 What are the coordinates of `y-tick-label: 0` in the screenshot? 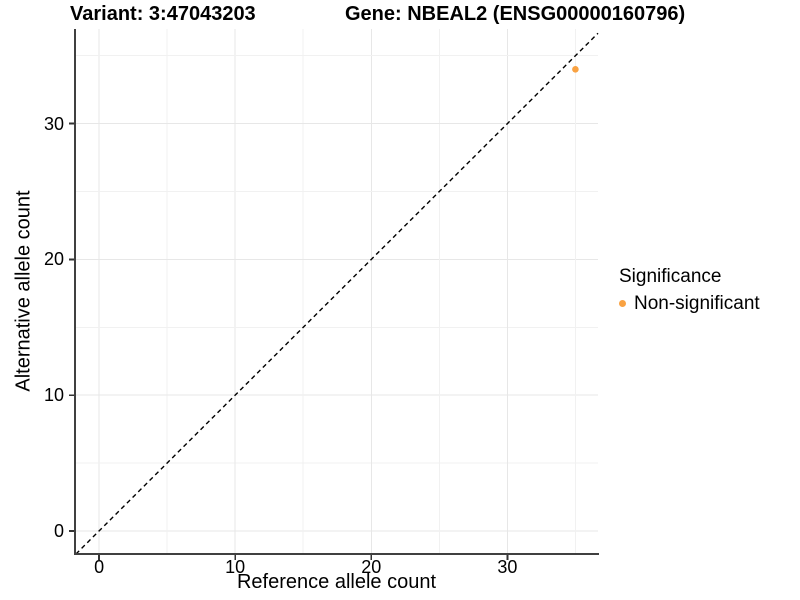 It's located at (58, 530).